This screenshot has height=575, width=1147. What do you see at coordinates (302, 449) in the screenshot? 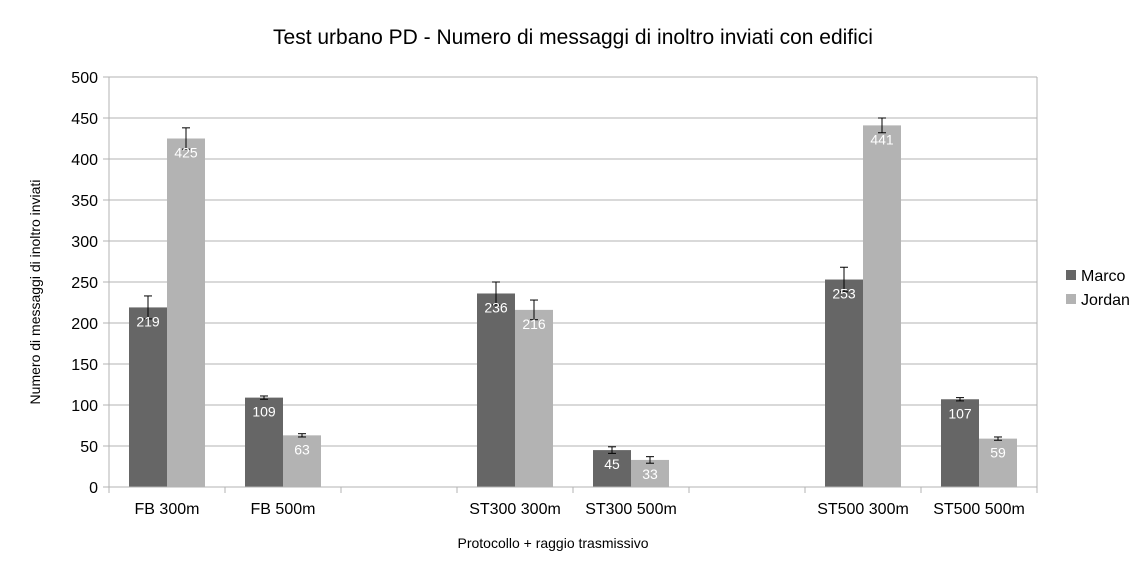
I see `data-label: 63` at bounding box center [302, 449].